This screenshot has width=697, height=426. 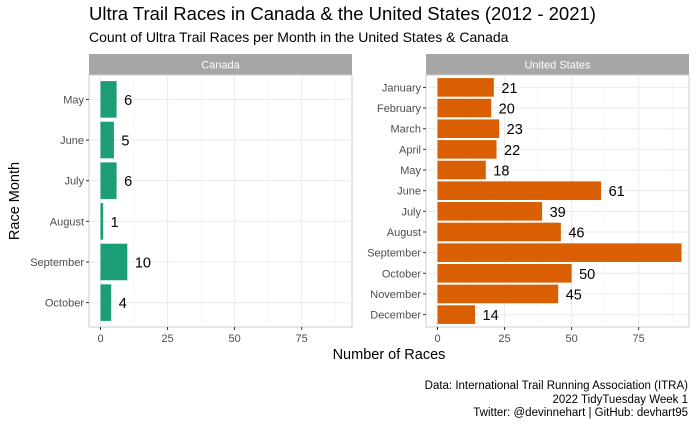 What do you see at coordinates (498, 294) in the screenshot?
I see `bar-november` at bounding box center [498, 294].